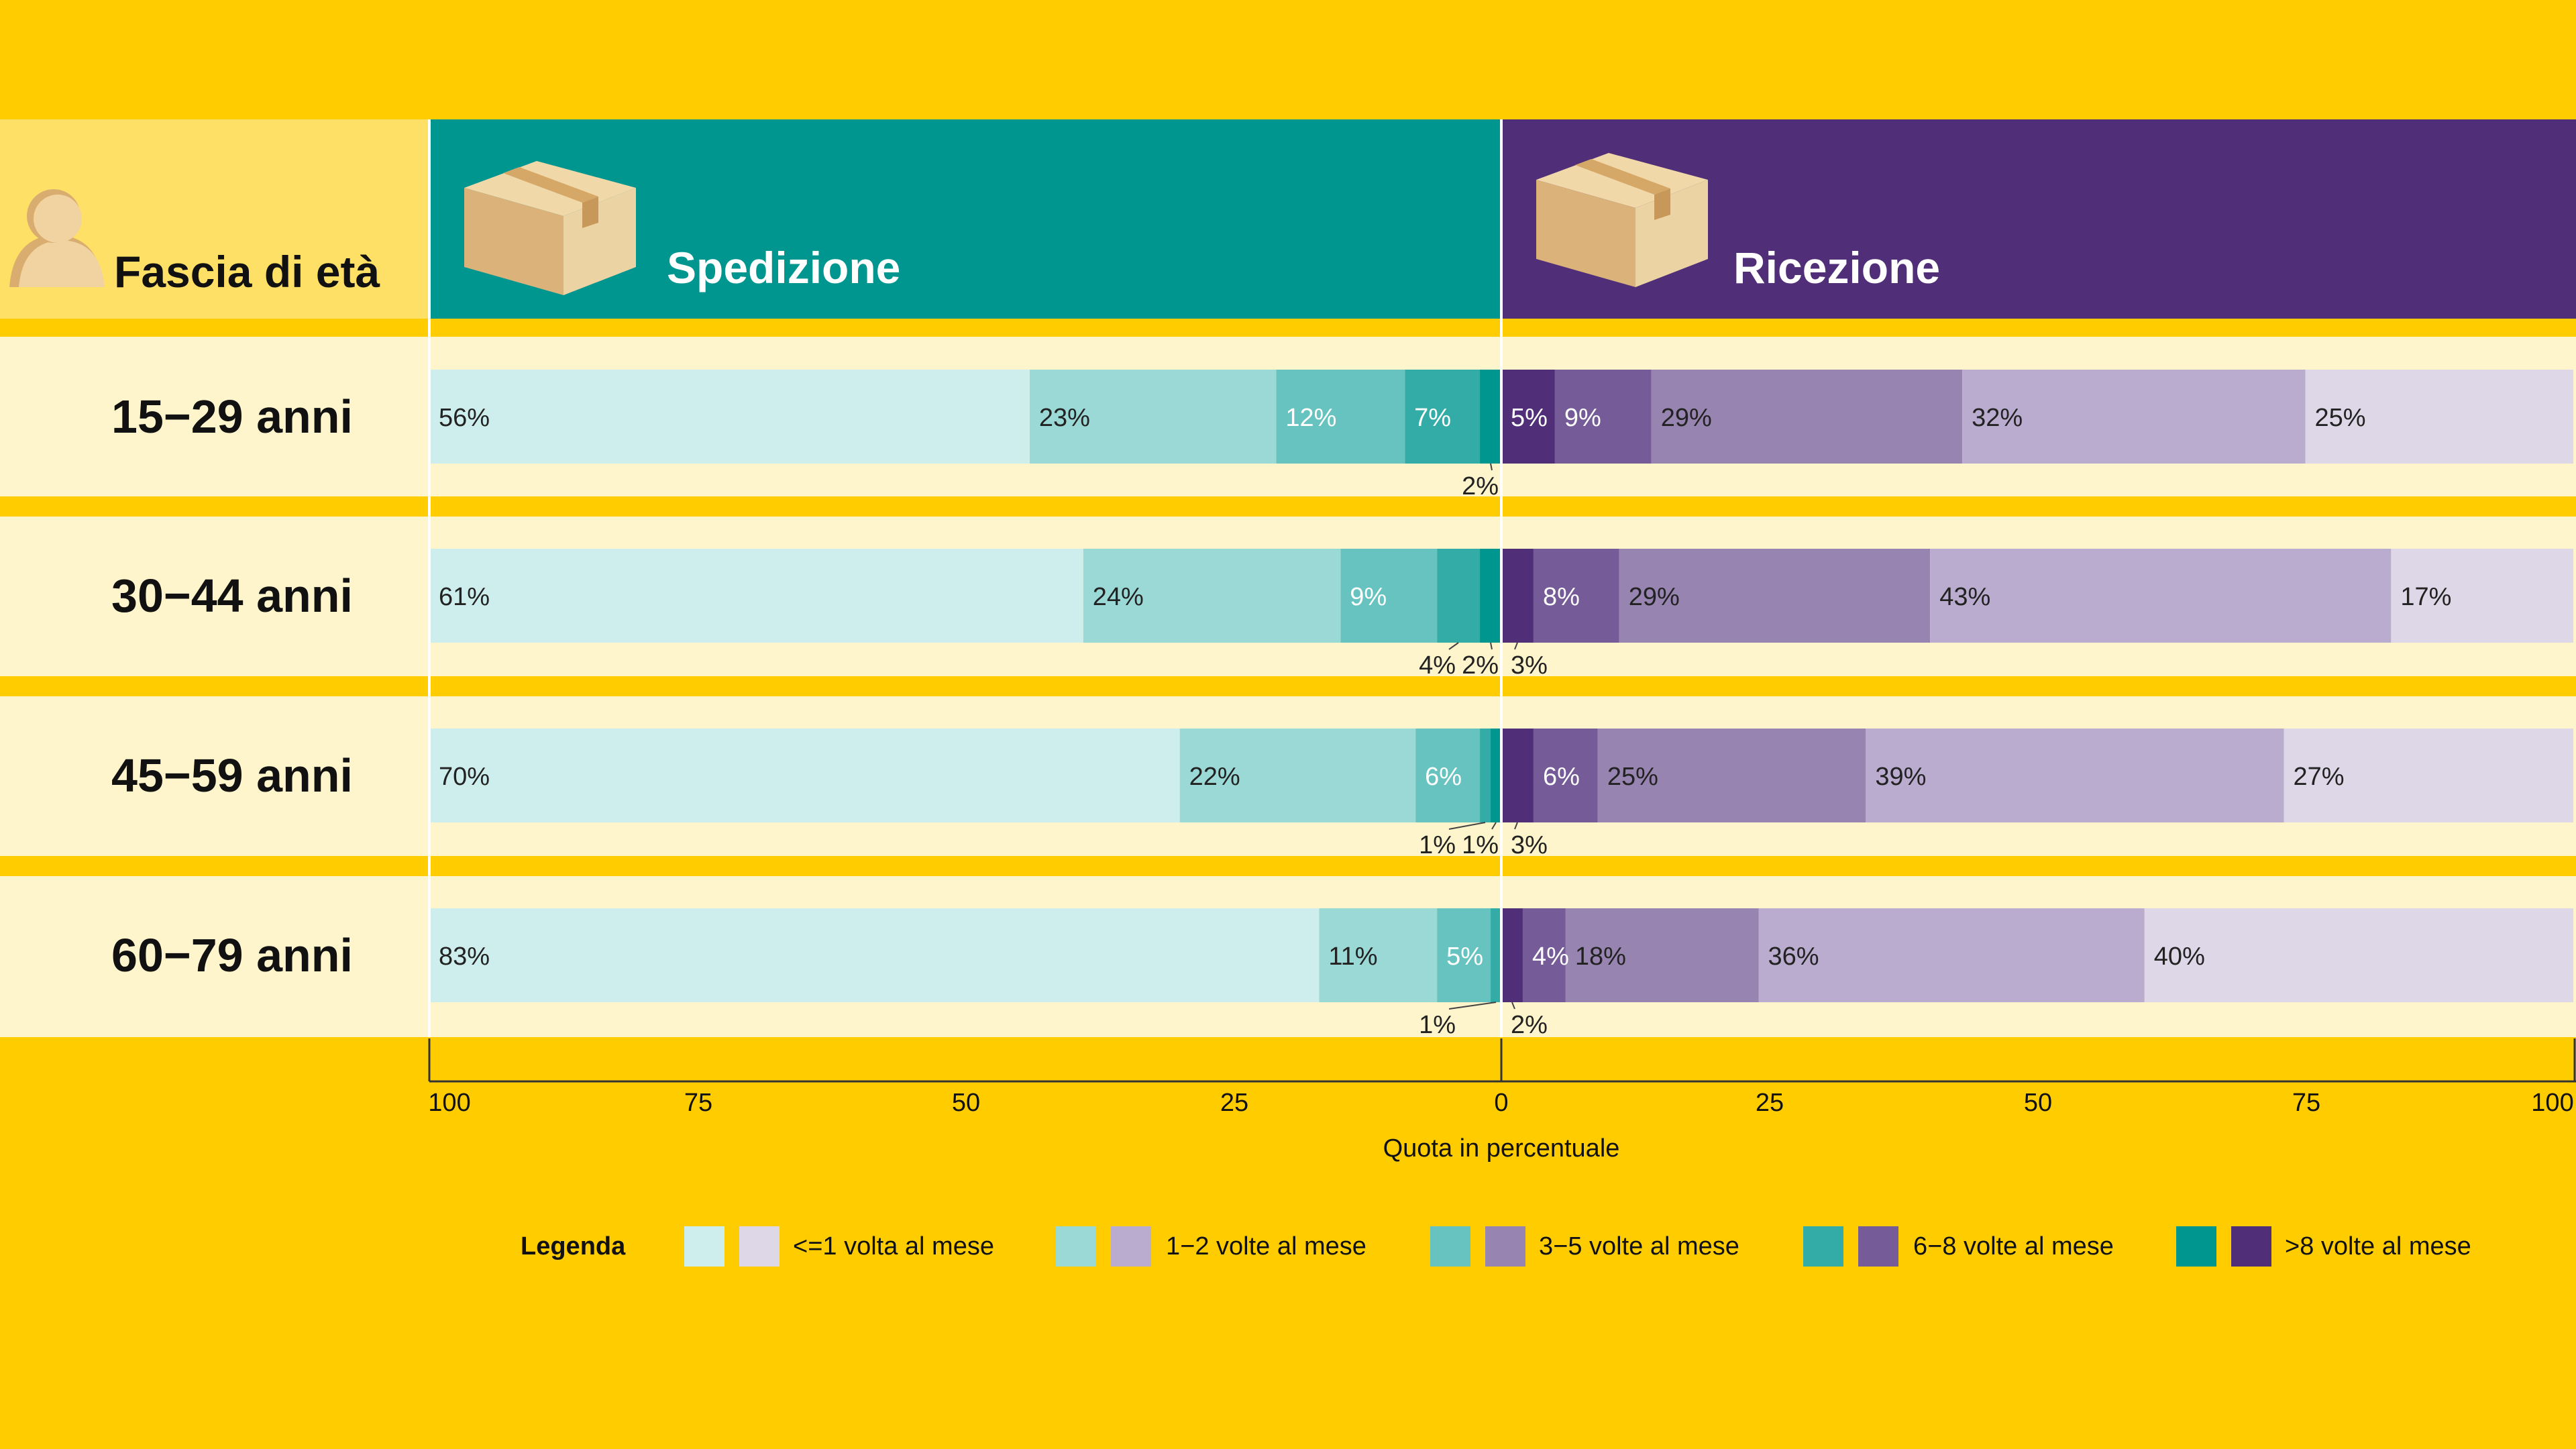  I want to click on box-icon, so click(1622, 220).